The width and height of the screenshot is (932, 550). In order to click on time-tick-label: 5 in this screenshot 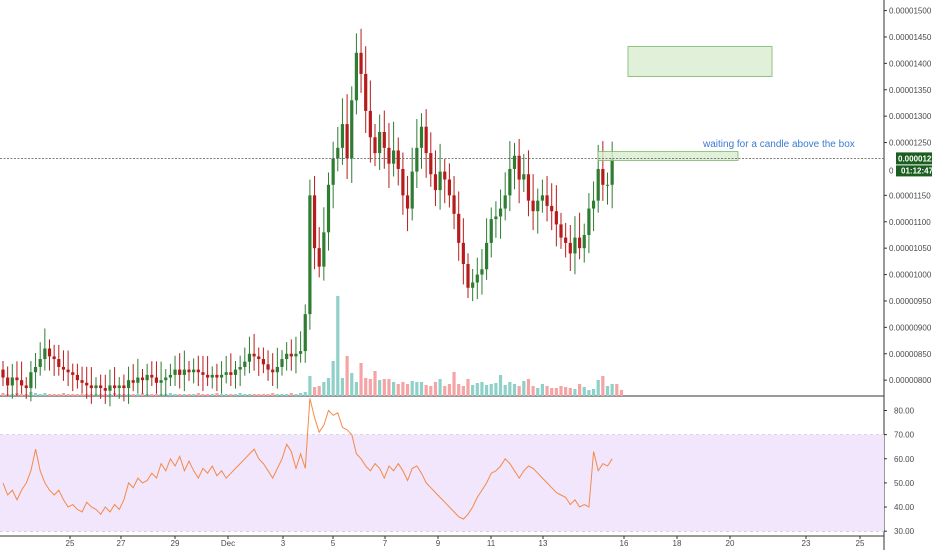, I will do `click(333, 543)`.